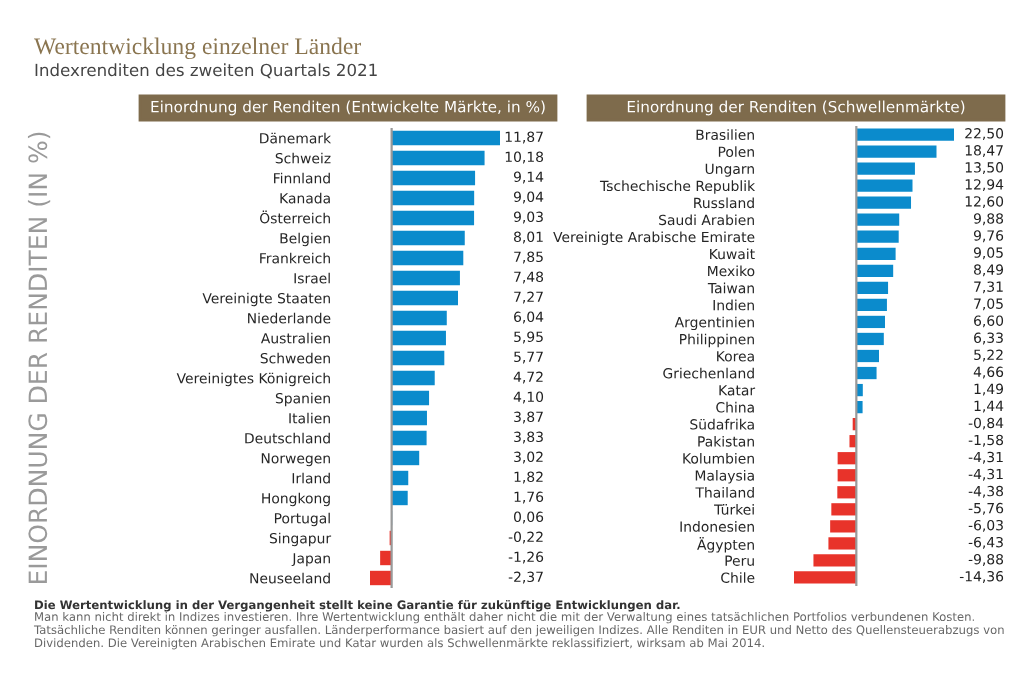 The image size is (1030, 684). I want to click on y-axis-title: EINORDNUNG DER RENDITEN (IN %), so click(39, 358).